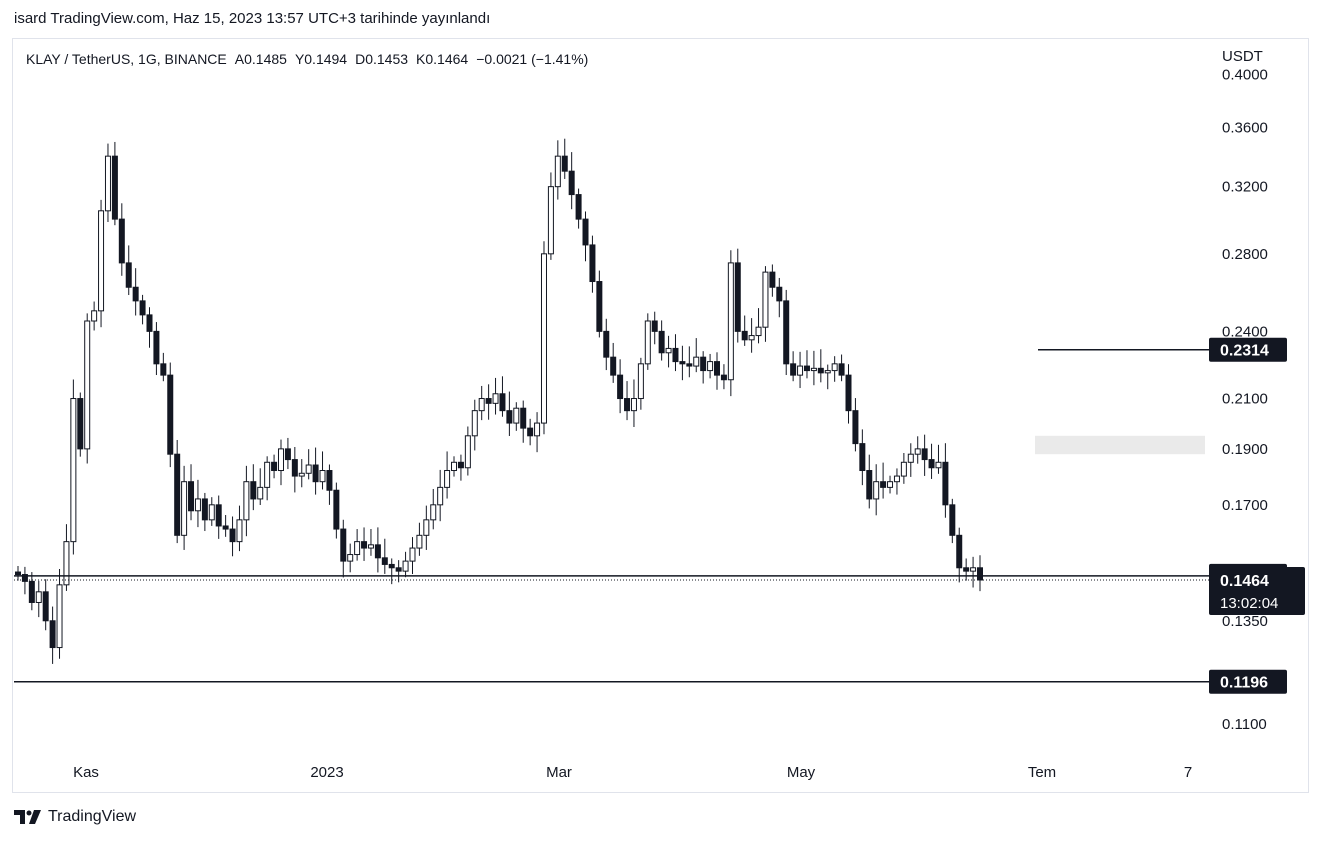 This screenshot has width=1324, height=842. I want to click on currency-label: USDT, so click(1242, 56).